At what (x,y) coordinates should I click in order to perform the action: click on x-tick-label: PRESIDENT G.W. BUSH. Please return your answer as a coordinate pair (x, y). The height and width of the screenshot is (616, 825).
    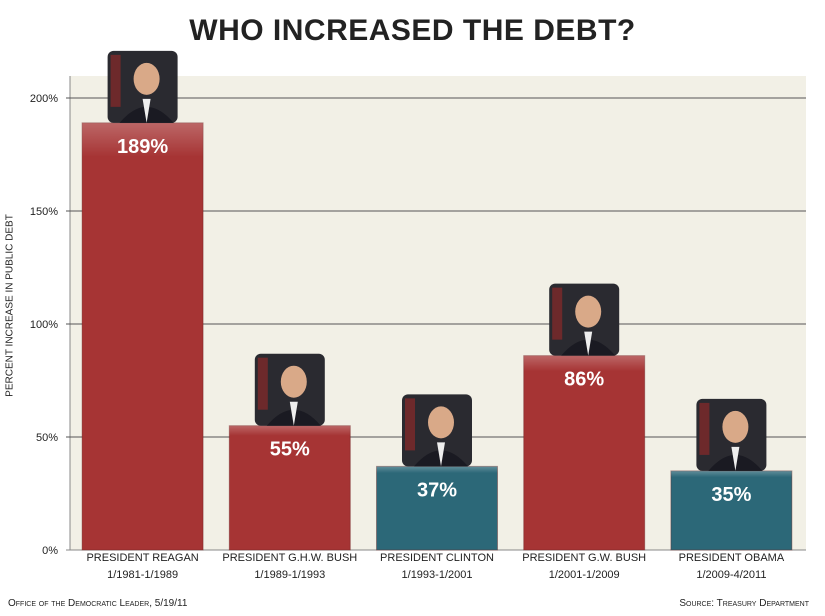
    Looking at the image, I should click on (584, 558).